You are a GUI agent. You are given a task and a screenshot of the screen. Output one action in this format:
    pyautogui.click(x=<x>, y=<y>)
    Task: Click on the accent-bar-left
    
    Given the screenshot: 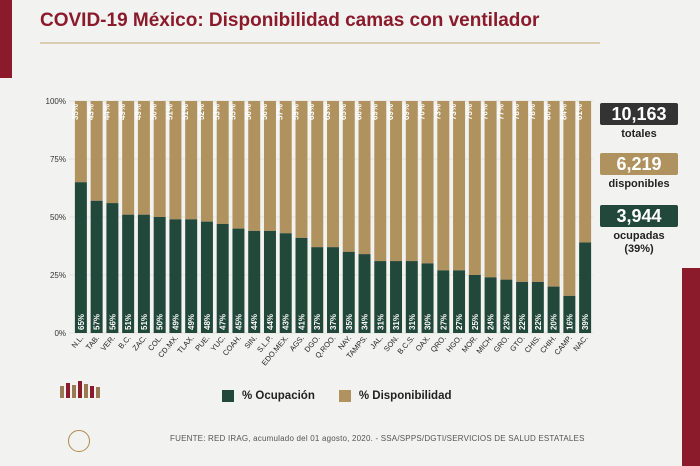 What is the action you would take?
    pyautogui.click(x=6, y=39)
    